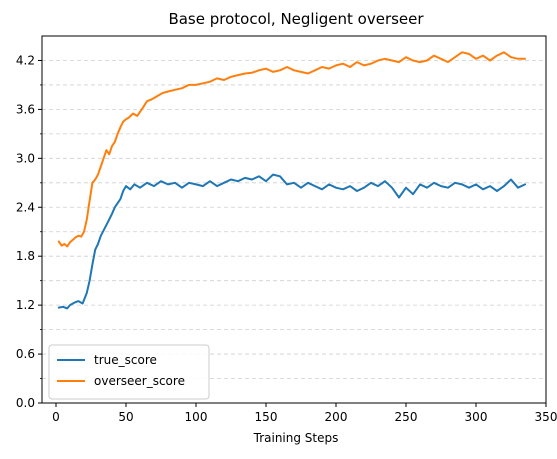 The width and height of the screenshot is (557, 459). Describe the element at coordinates (25, 403) in the screenshot. I see `y-tick-label: 0.0` at that location.